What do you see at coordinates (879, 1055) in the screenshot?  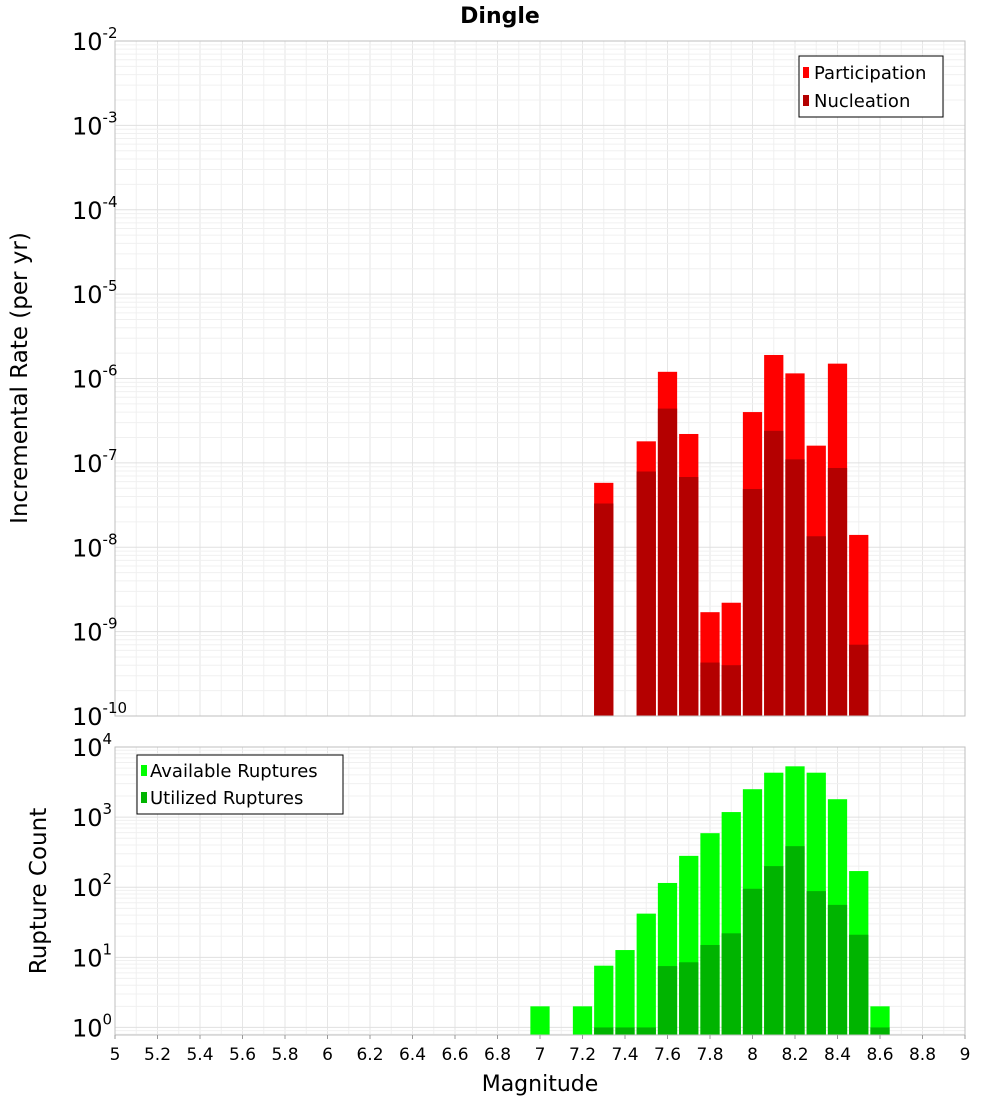 I see `x-tick-label: 8.6` at bounding box center [879, 1055].